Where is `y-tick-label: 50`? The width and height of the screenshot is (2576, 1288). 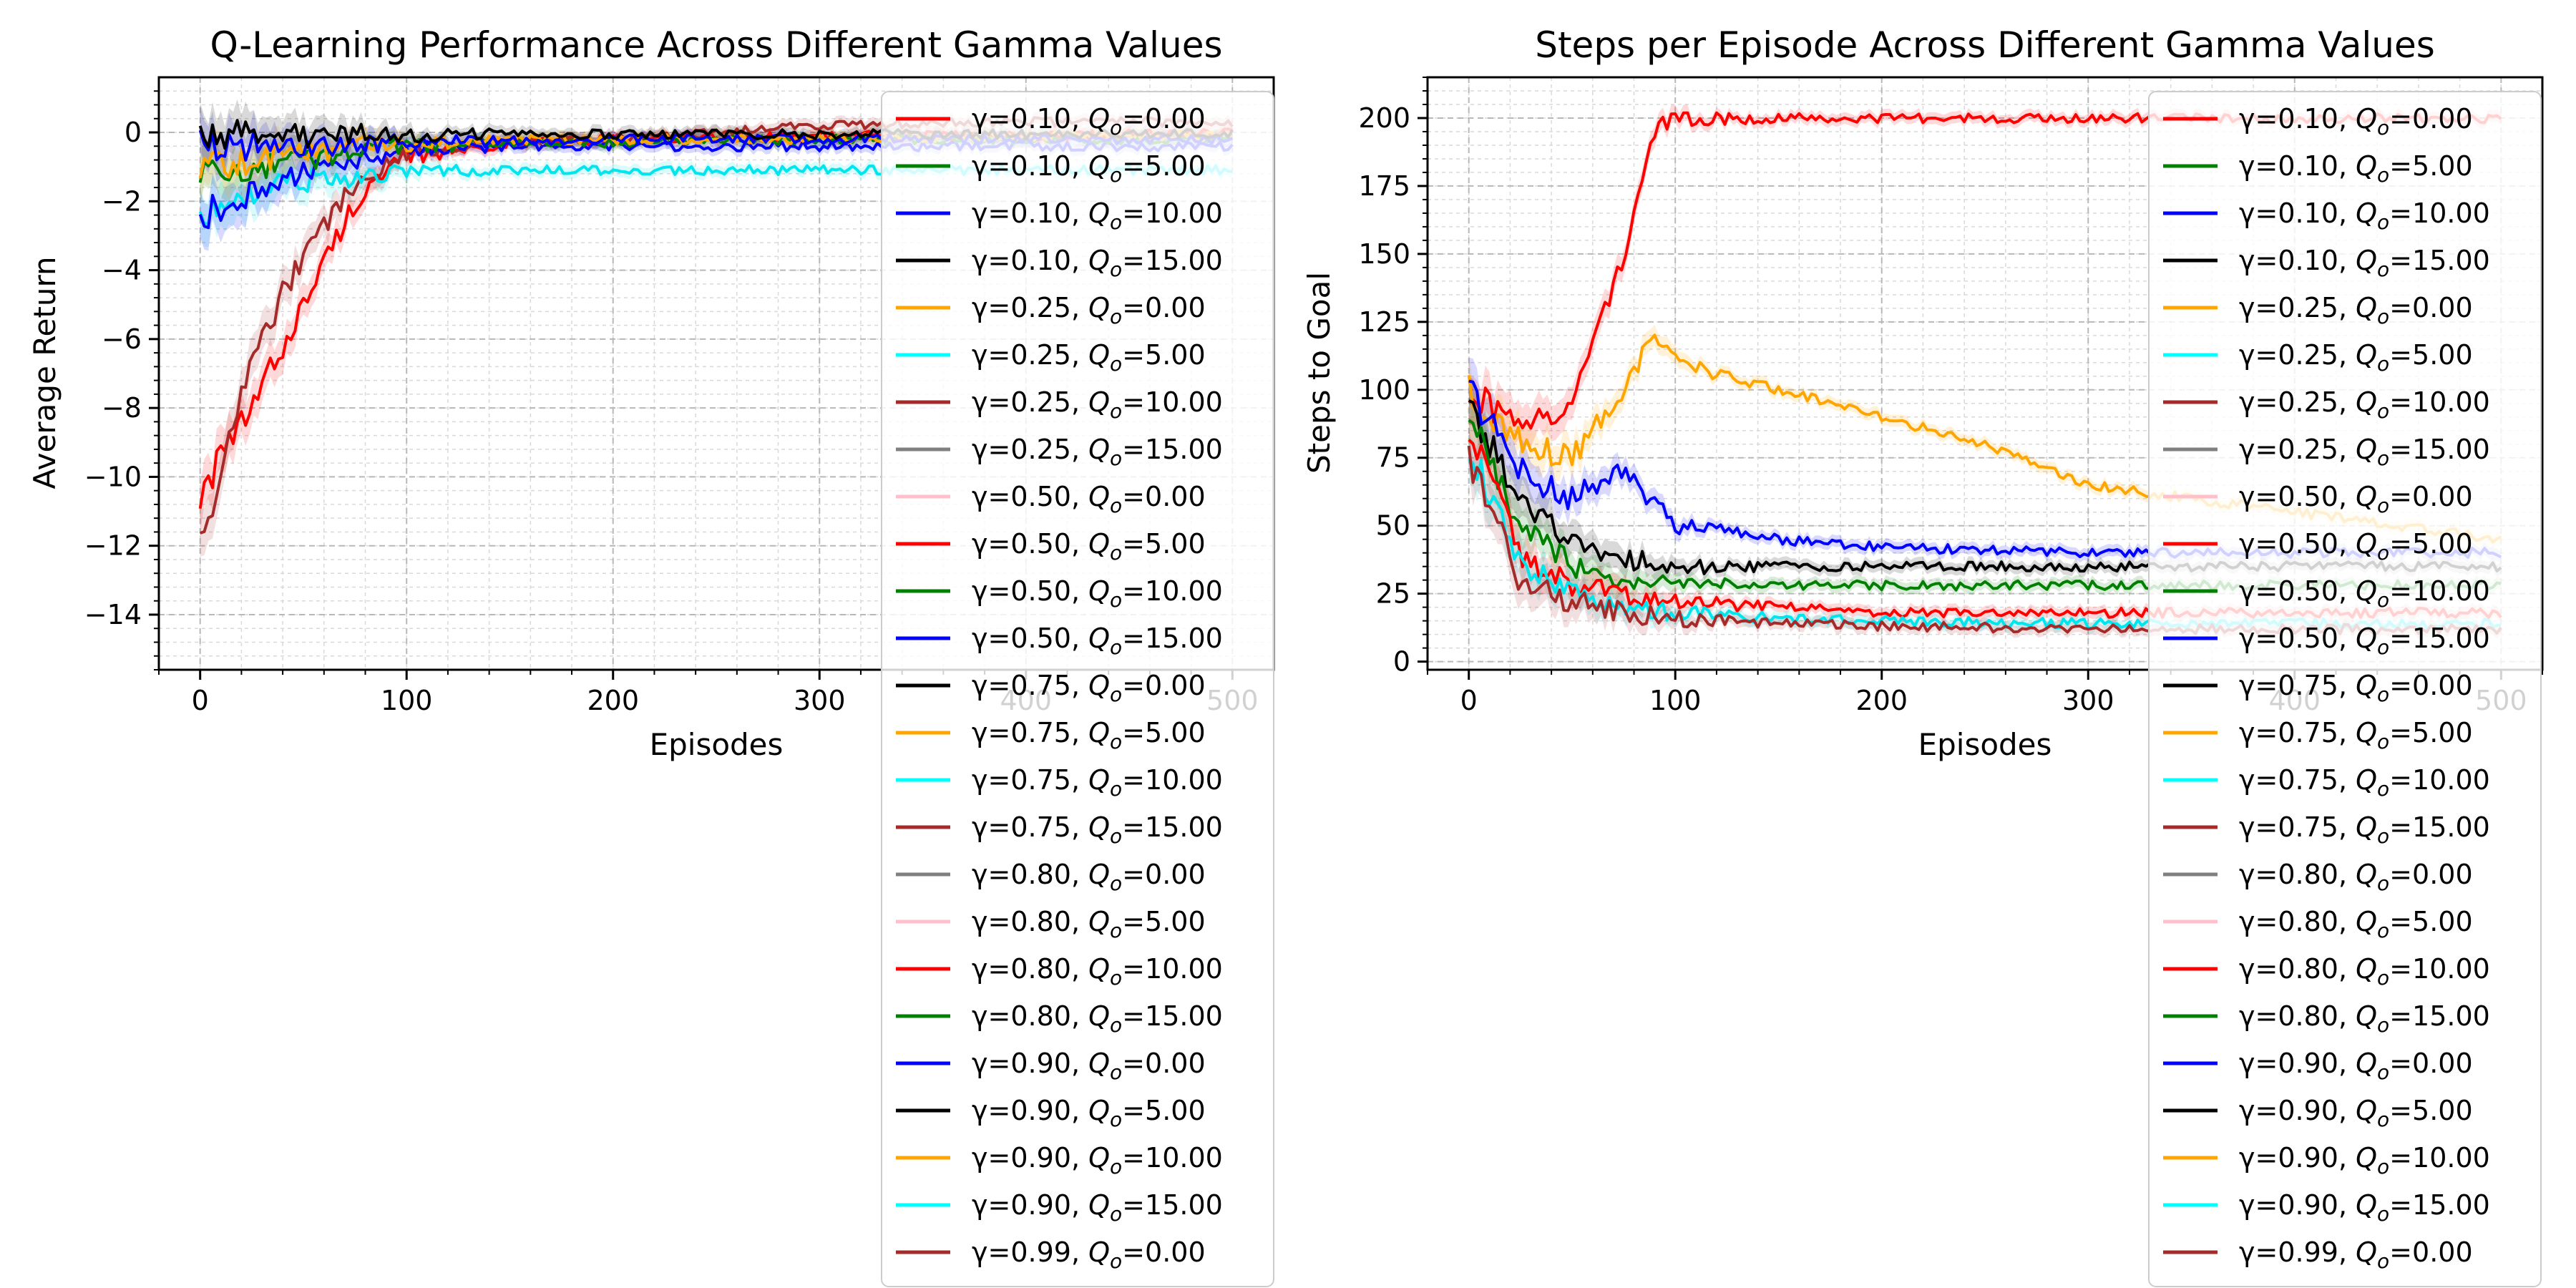 y-tick-label: 50 is located at coordinates (1393, 526).